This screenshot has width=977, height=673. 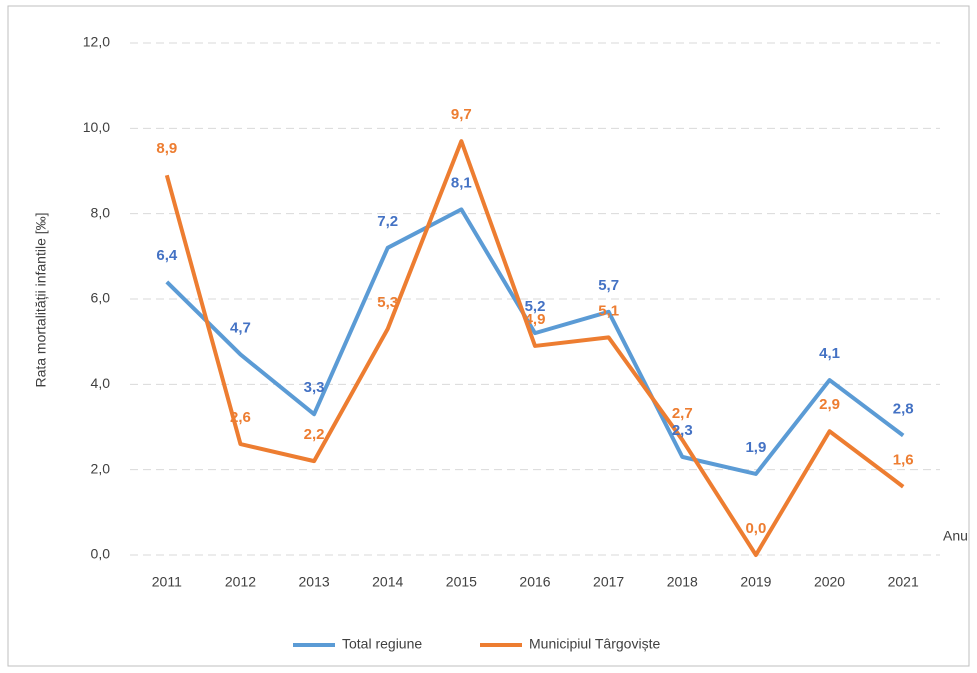 What do you see at coordinates (387, 221) in the screenshot?
I see `data-label: 7,2` at bounding box center [387, 221].